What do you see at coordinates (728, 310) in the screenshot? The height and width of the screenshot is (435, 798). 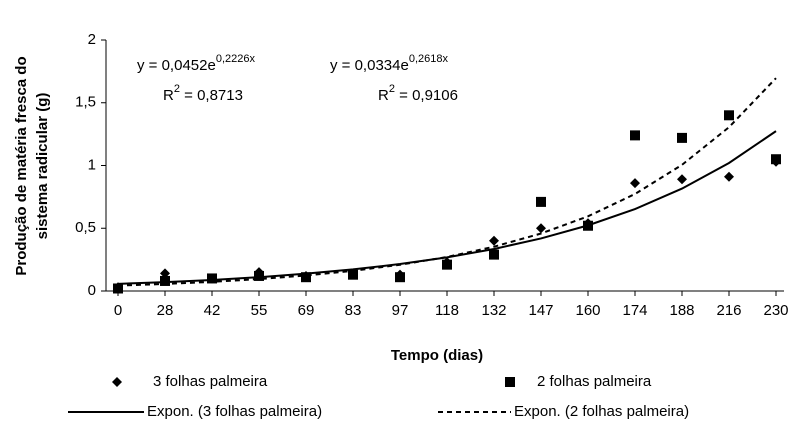 I see `x-tick-label: 216` at bounding box center [728, 310].